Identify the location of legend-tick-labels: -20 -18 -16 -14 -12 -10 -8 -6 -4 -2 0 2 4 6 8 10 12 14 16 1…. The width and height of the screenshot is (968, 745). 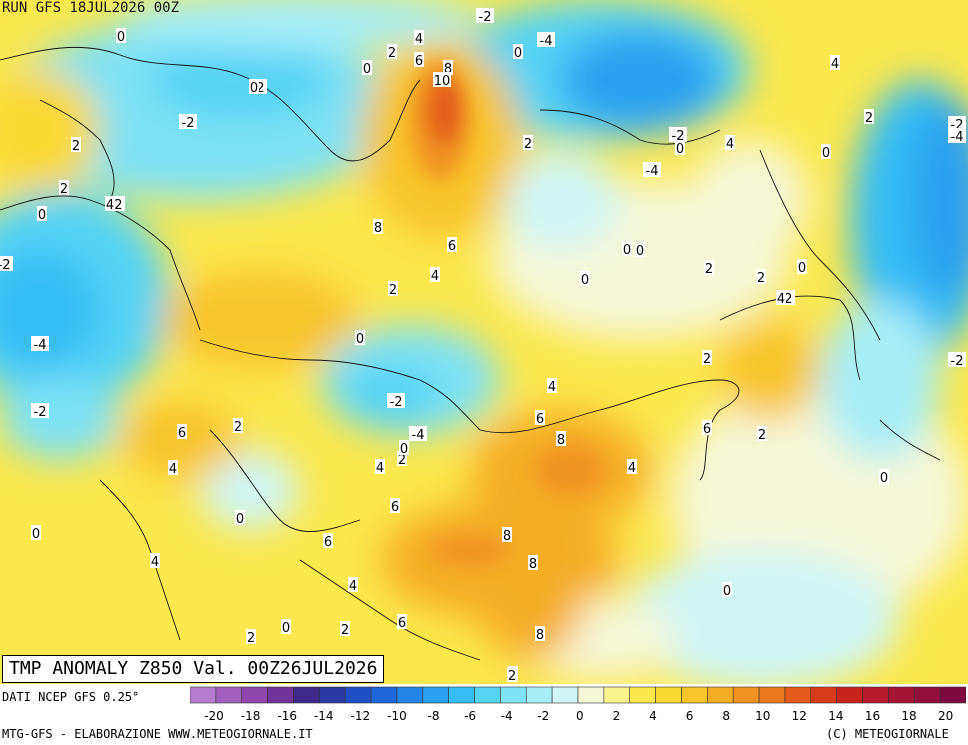
(578, 716).